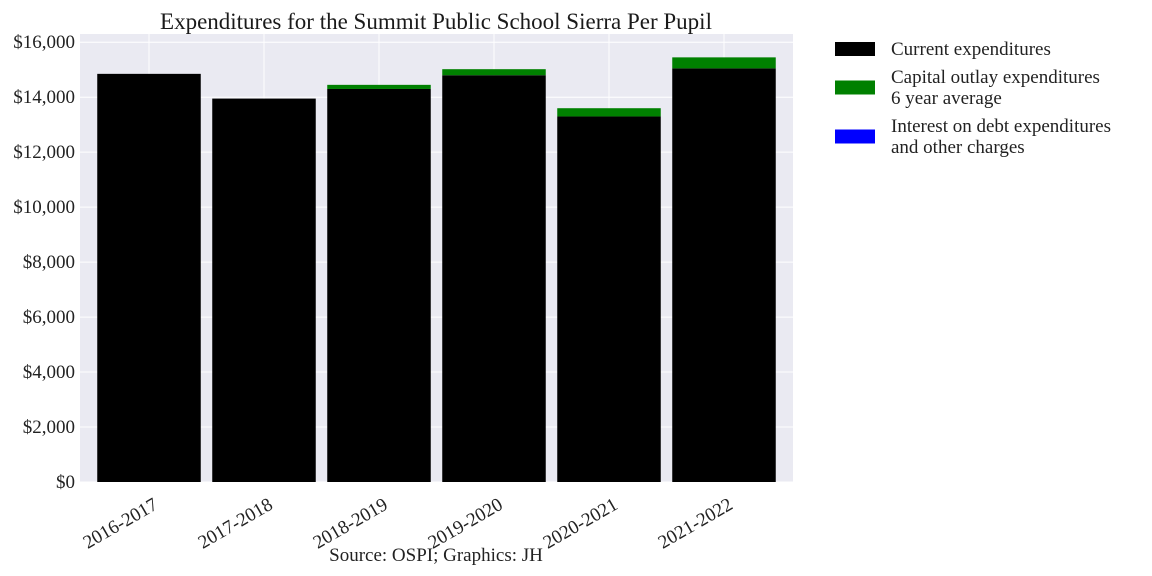 This screenshot has width=1152, height=576. I want to click on x-tick-label: 2021-2022, so click(696, 523).